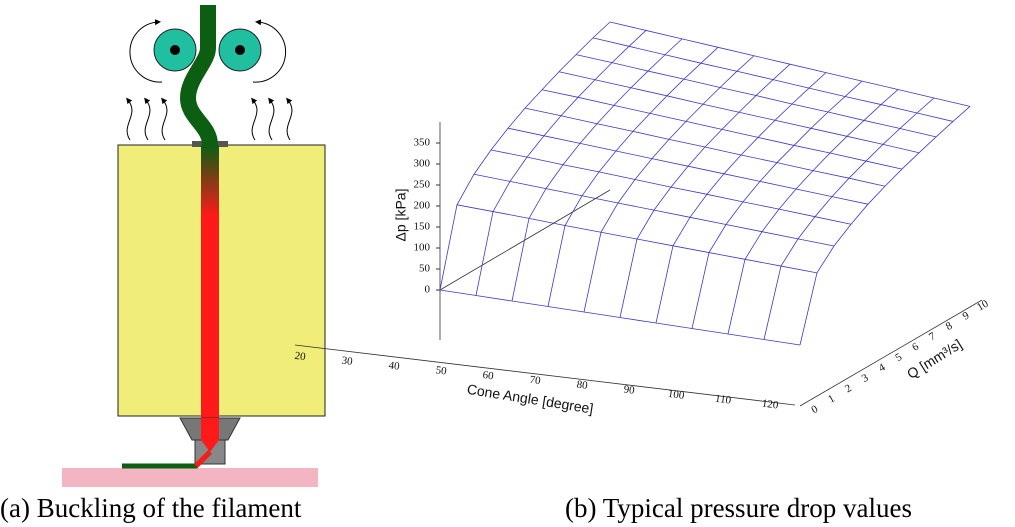 The width and height of the screenshot is (1015, 527). What do you see at coordinates (422, 143) in the screenshot?
I see `z-tick-label: 350` at bounding box center [422, 143].